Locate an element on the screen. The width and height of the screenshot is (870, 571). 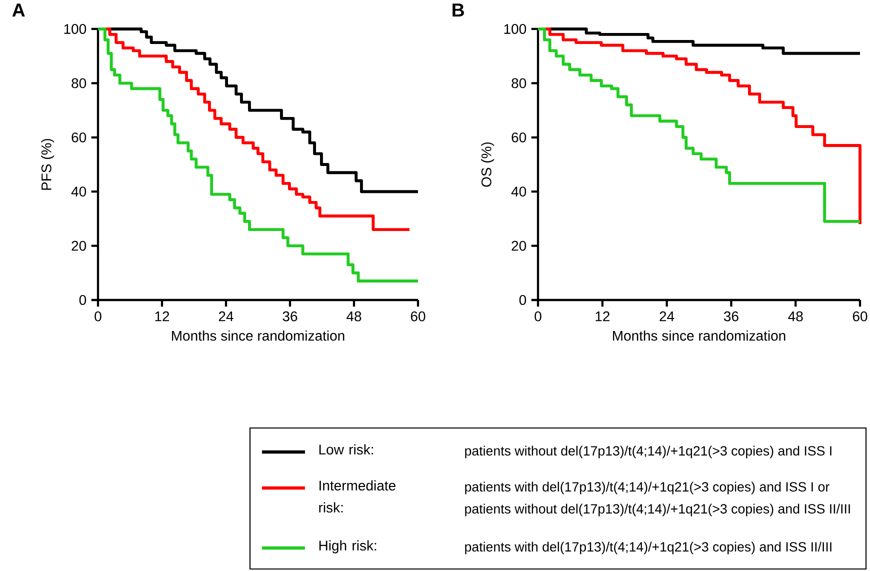
text: patients without del(17p13)/t(4;14)/+1q21(>3 copies) and ISS II/III is located at coordinates (657, 510).